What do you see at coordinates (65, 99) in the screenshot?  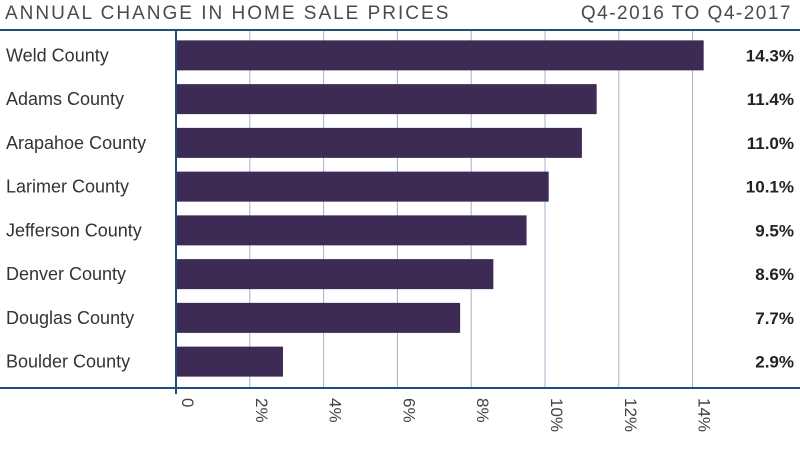 I see `category-label-1: Adams County` at bounding box center [65, 99].